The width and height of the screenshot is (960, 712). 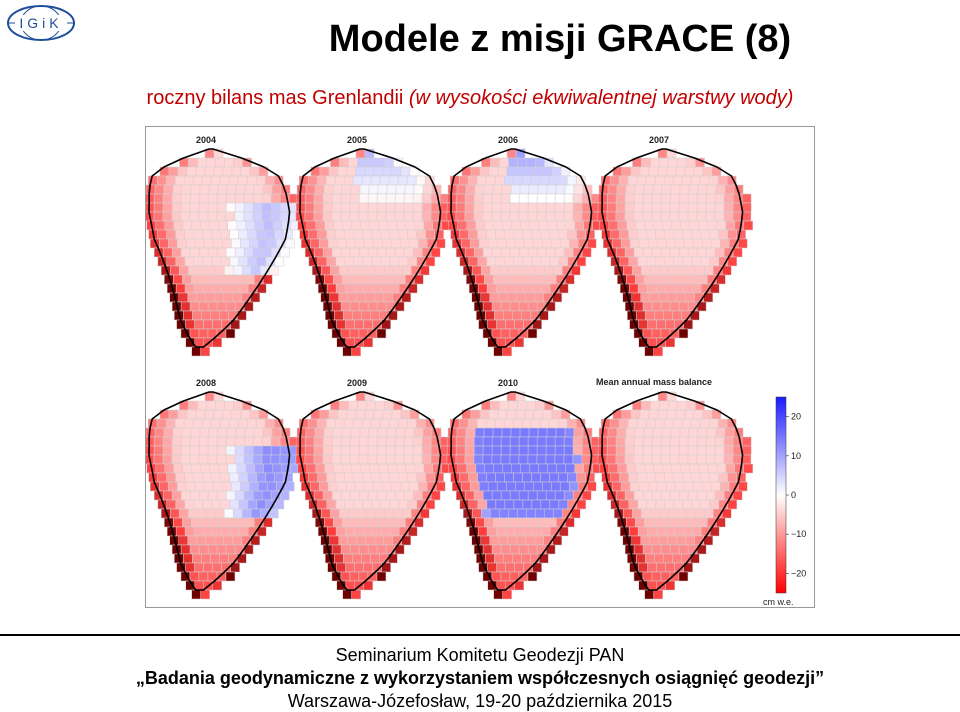 I want to click on greenland-map: 2007, so click(x=675, y=246).